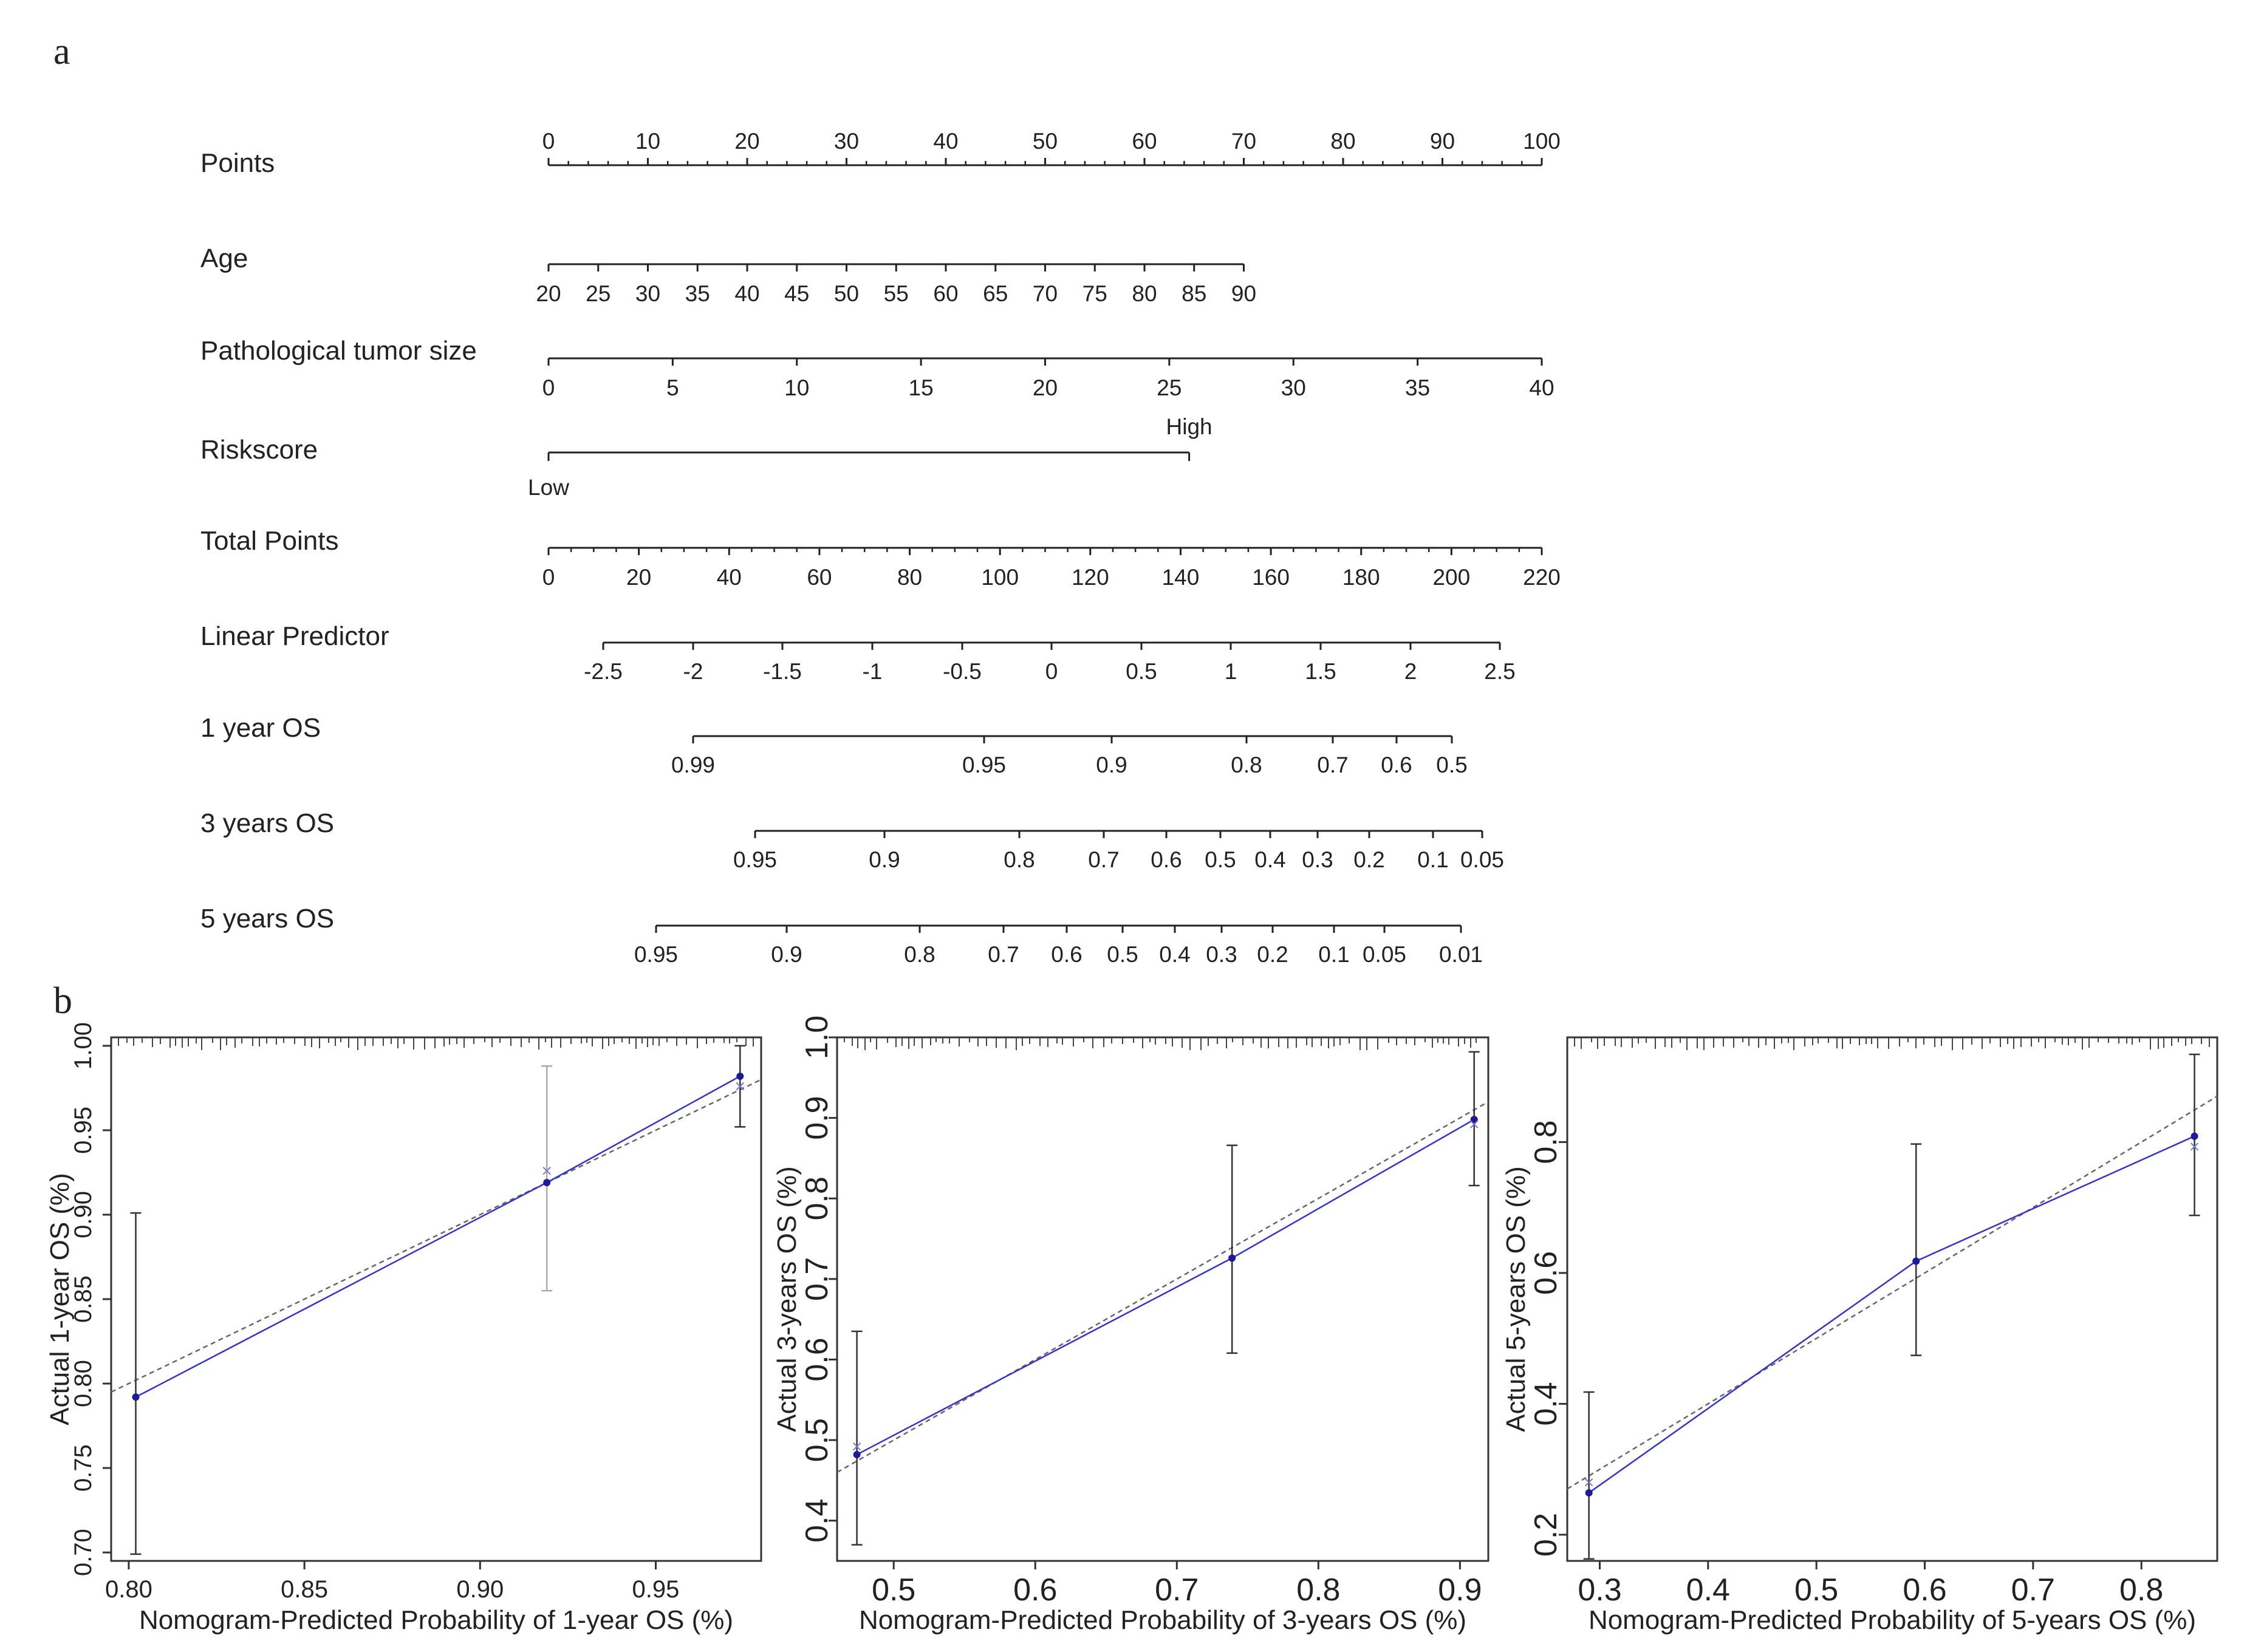  What do you see at coordinates (338, 351) in the screenshot?
I see `nomogram-row-label: Pathological tumor size` at bounding box center [338, 351].